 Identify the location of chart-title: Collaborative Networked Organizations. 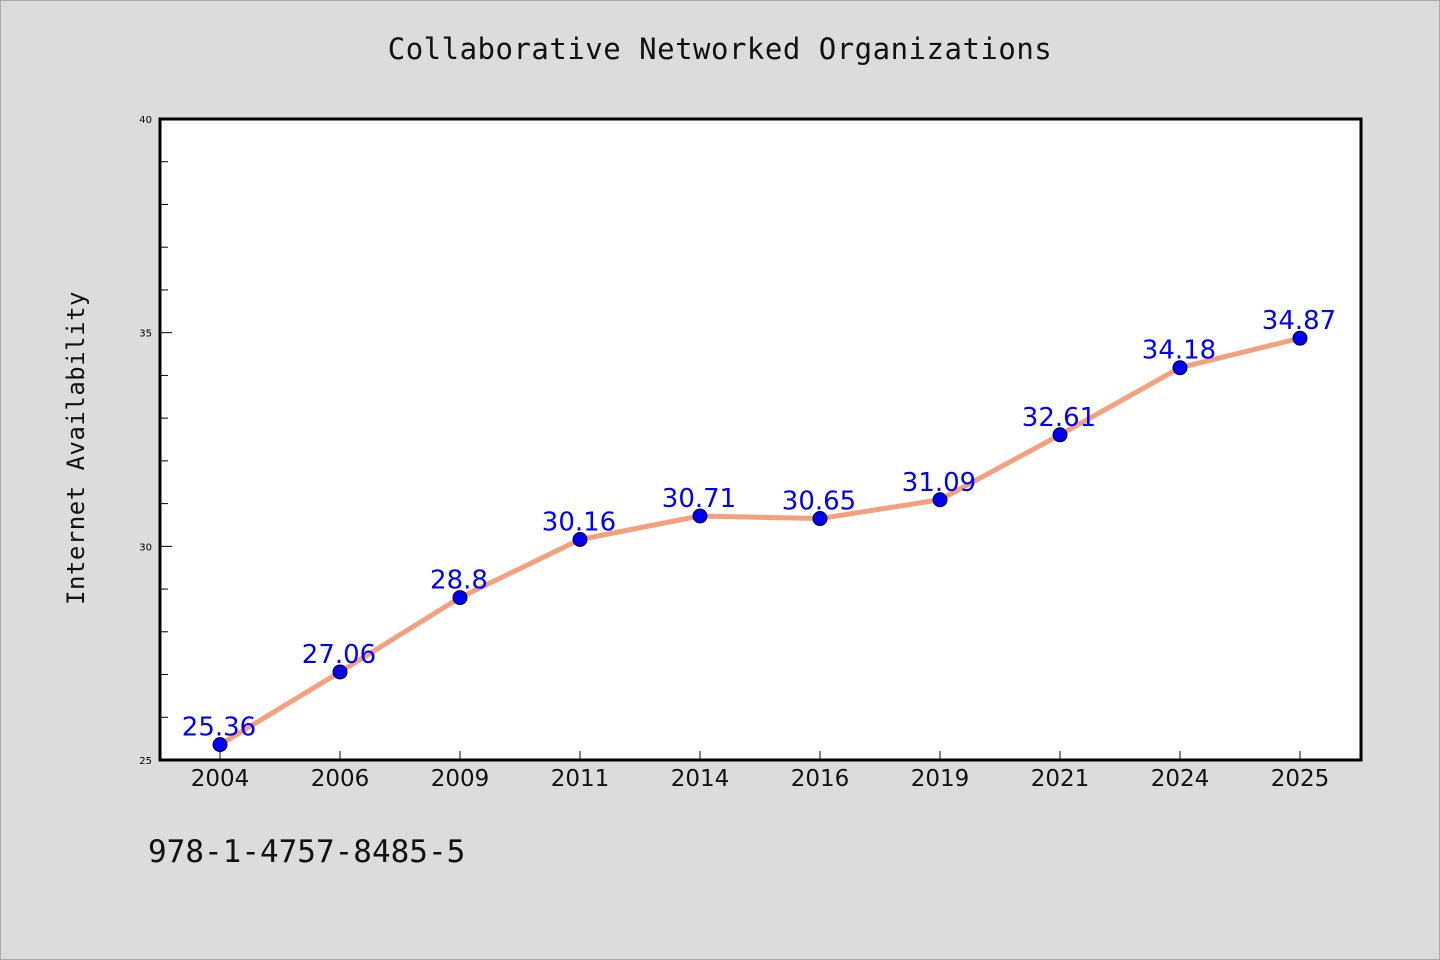
(720, 49).